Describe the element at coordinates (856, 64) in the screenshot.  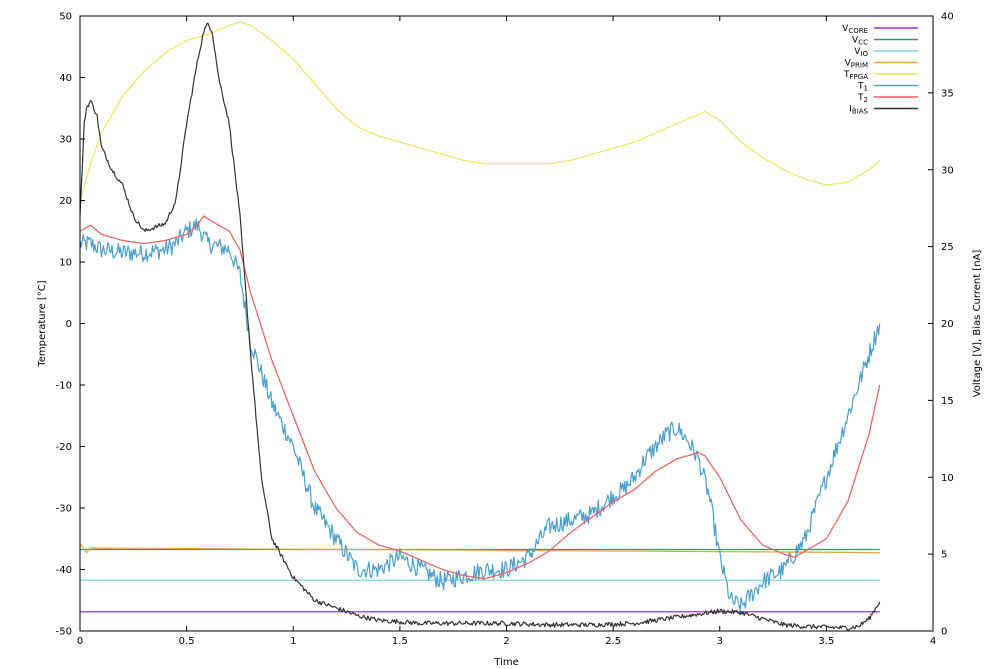
I see `legend-entry-label: VPRIM` at that location.